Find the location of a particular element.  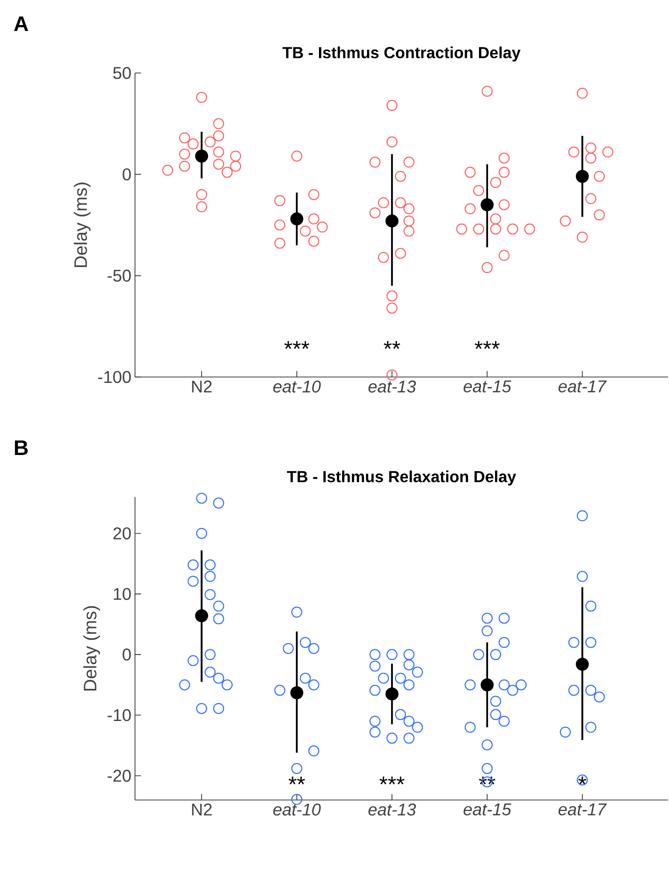

text: A is located at coordinates (21, 23).